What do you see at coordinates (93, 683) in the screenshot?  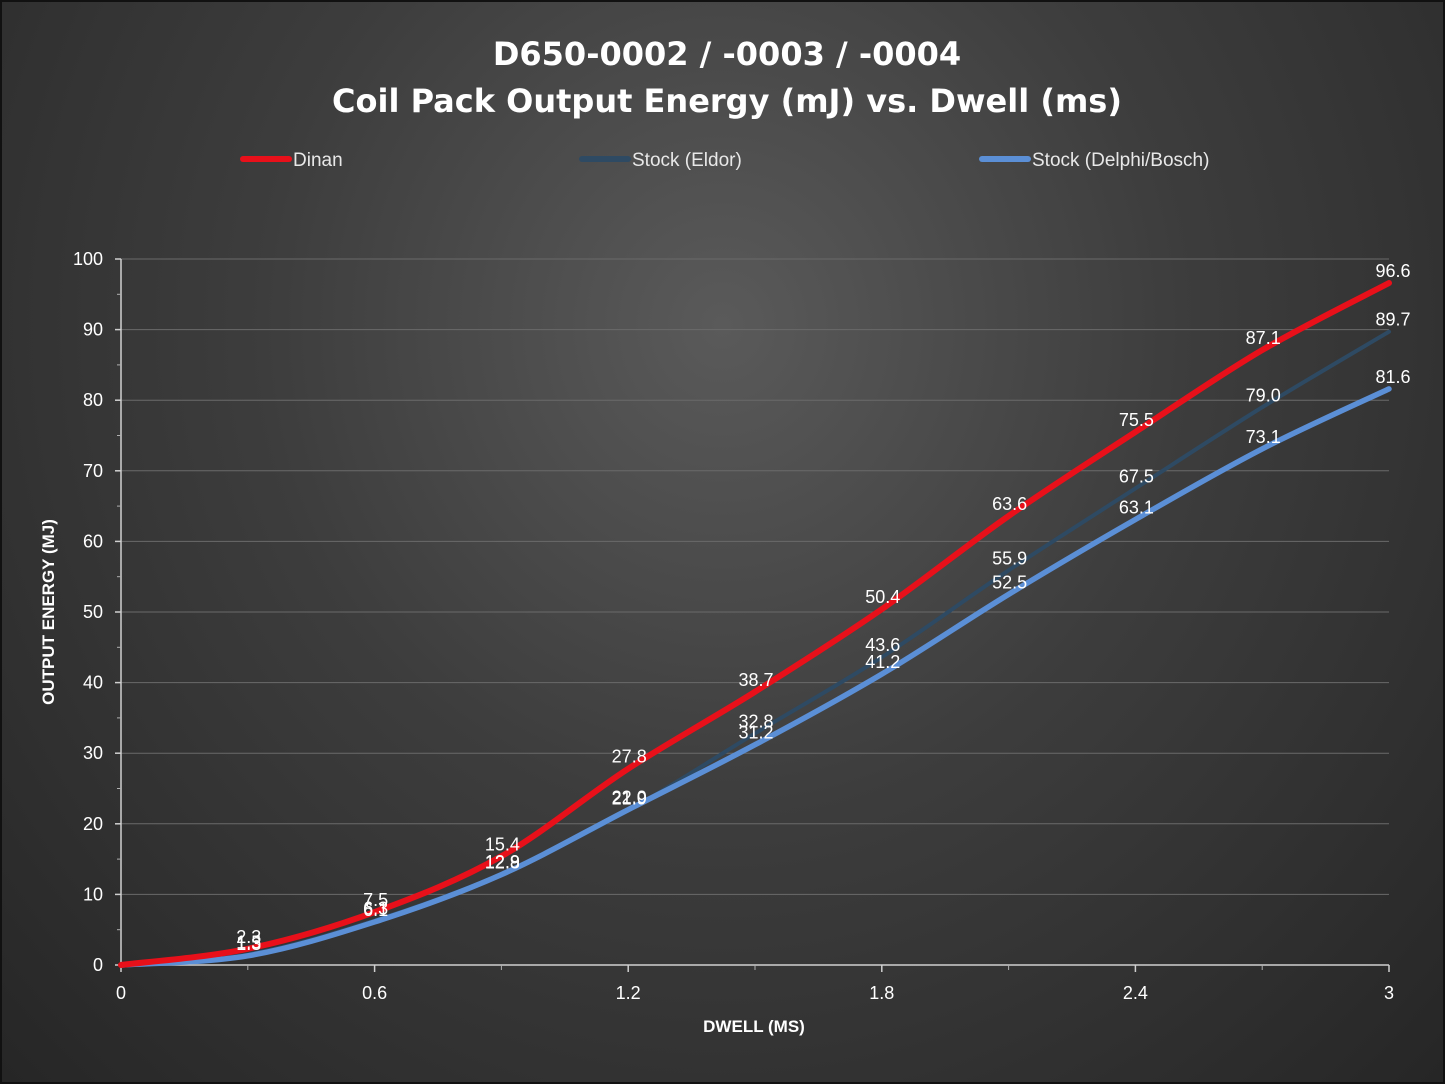 I see `y-tick-label: 40` at bounding box center [93, 683].